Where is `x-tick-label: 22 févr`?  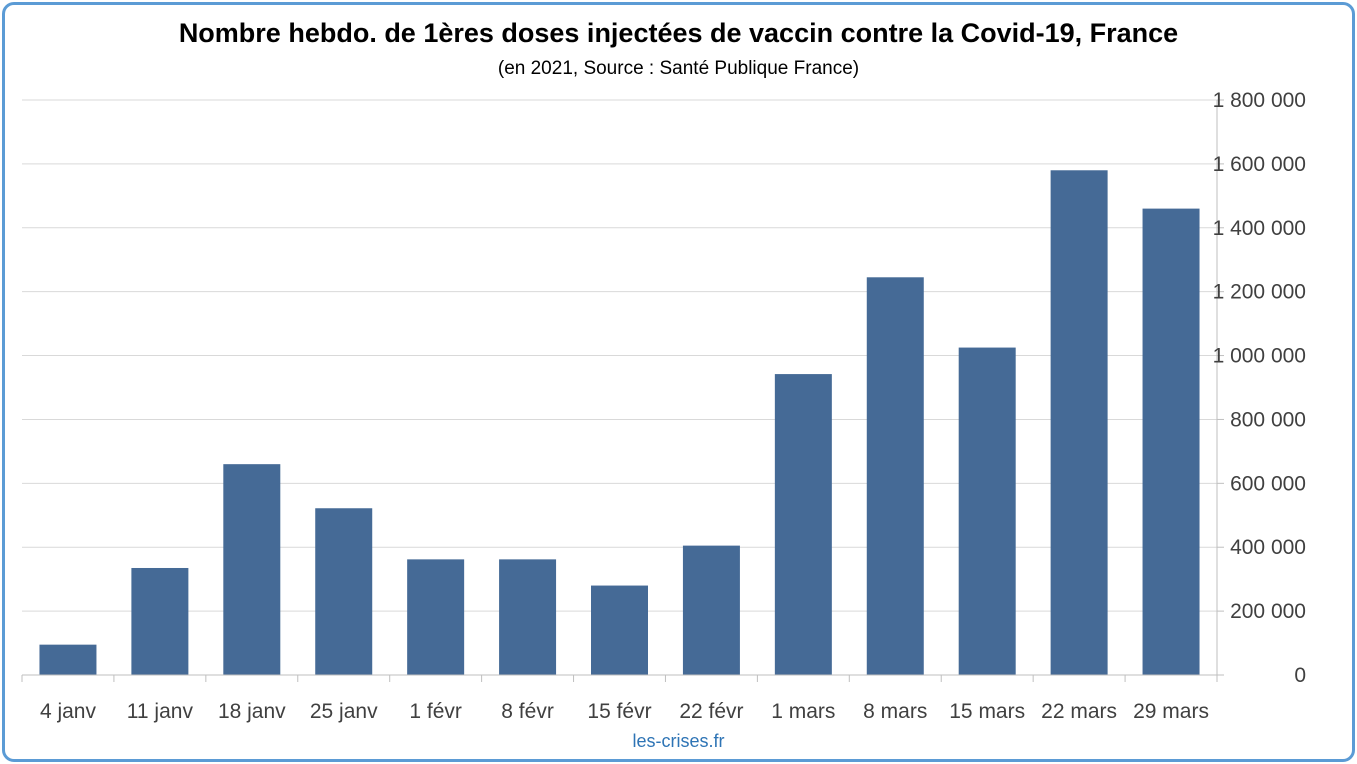 x-tick-label: 22 févr is located at coordinates (711, 711).